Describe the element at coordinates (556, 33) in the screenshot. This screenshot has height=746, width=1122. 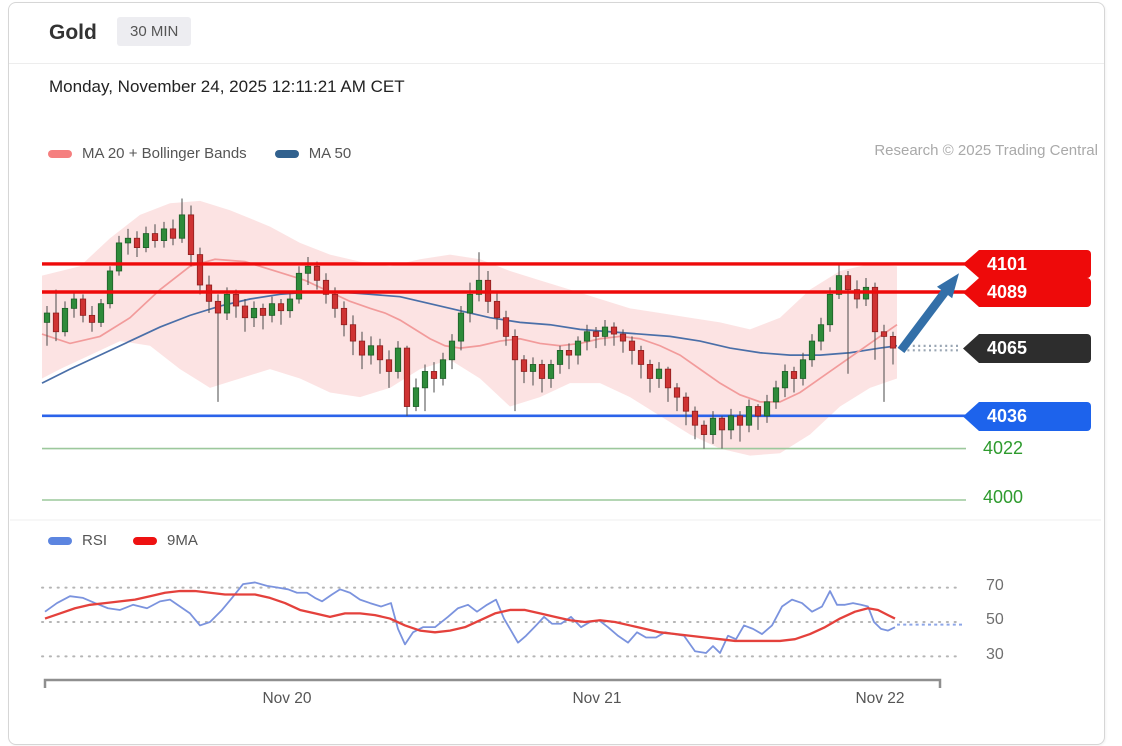
I see `title-row: Gold 30 MIN` at that location.